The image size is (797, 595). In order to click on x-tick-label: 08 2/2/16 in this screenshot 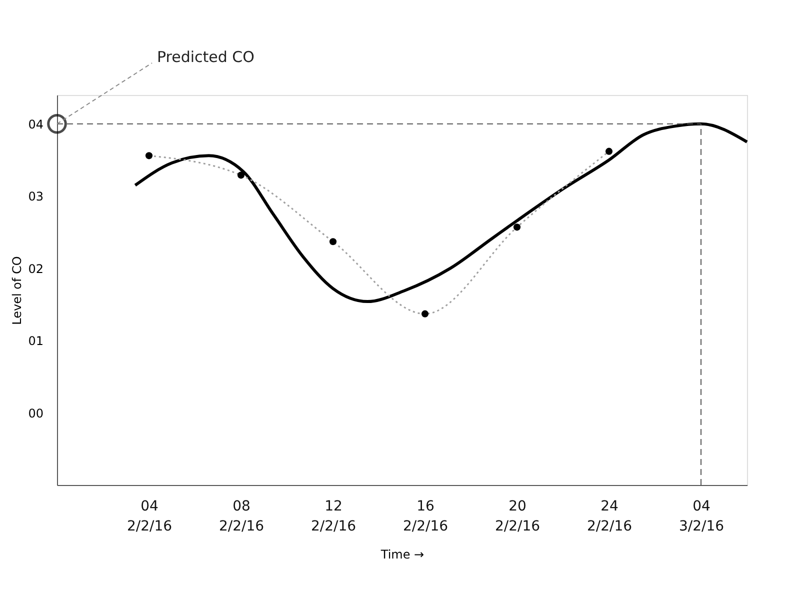, I will do `click(241, 516)`.